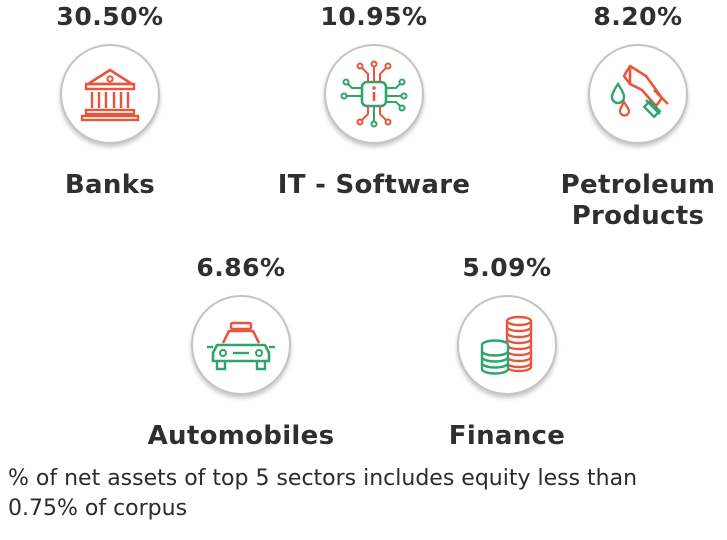 The width and height of the screenshot is (727, 540). I want to click on sector-banks: 30.50% Banks, so click(110, 101).